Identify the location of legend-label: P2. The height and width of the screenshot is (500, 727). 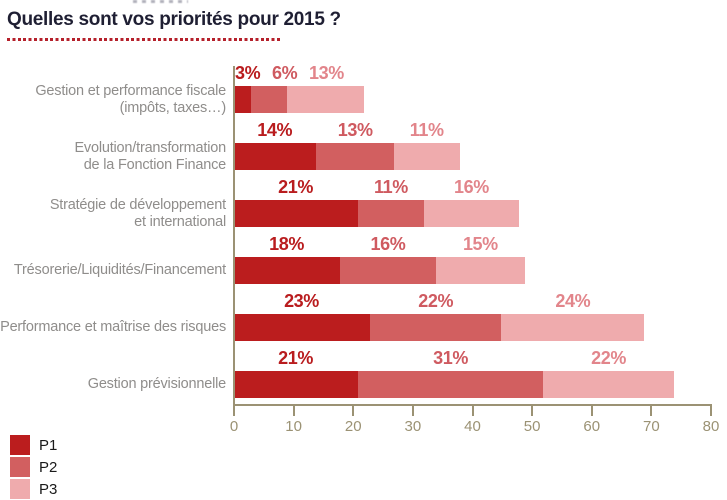
(48, 467).